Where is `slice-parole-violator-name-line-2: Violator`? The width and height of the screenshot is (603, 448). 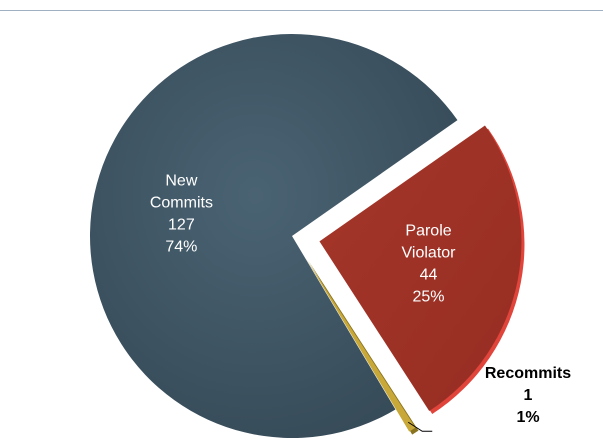
slice-parole-violator-name-line-2: Violator is located at coordinates (429, 253).